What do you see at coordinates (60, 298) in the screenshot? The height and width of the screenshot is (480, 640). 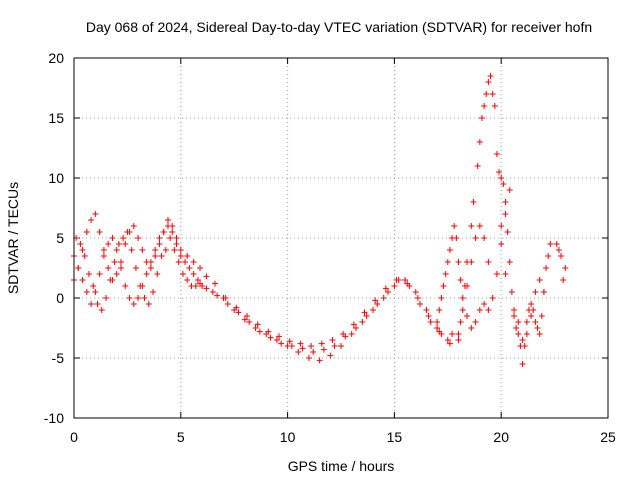 I see `y-tick-label: 0` at bounding box center [60, 298].